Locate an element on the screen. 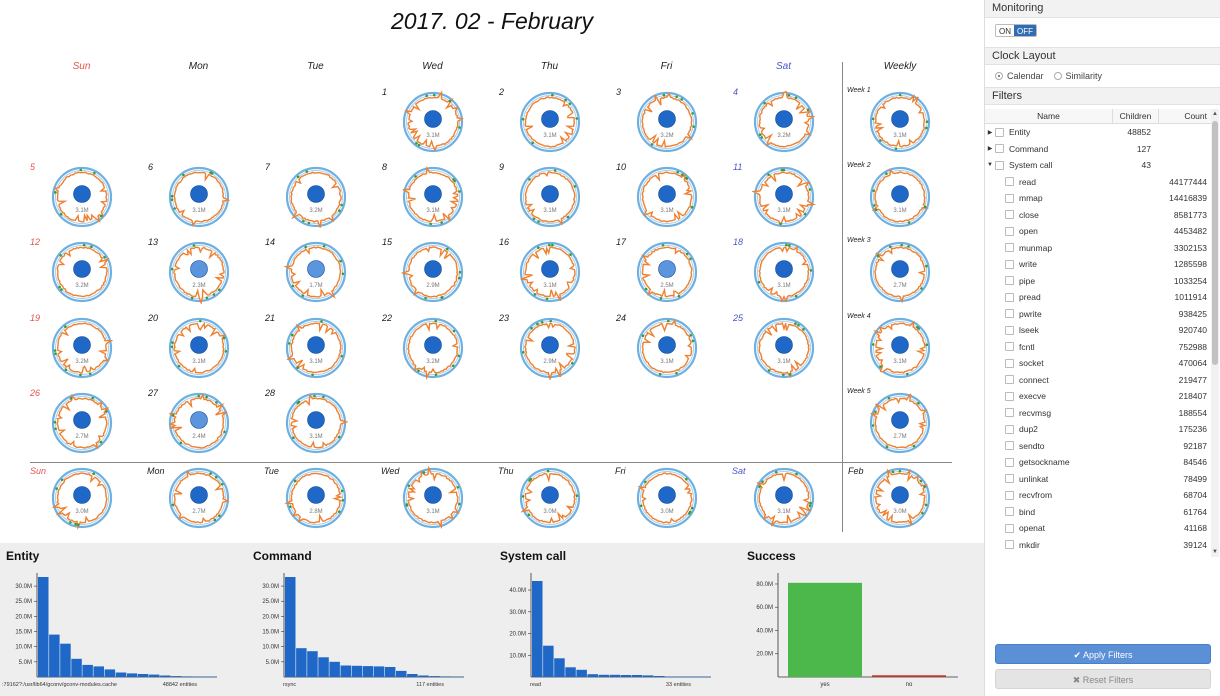  col-count-header: Count is located at coordinates (1195, 116).